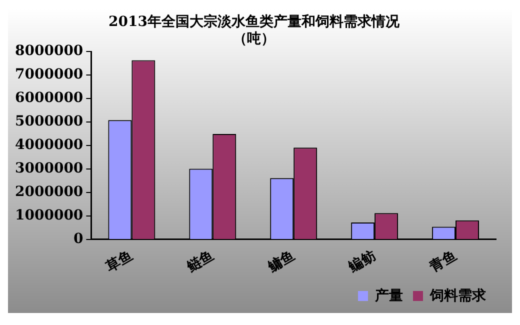  What do you see at coordinates (49, 122) in the screenshot?
I see `y-tick-label: 5000000` at bounding box center [49, 122].